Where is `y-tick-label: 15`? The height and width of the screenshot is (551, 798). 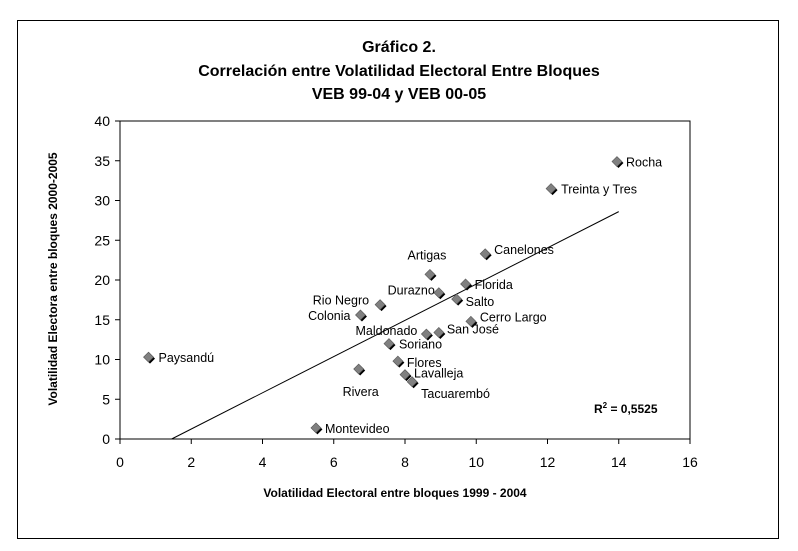 y-tick-label: 15 is located at coordinates (102, 320).